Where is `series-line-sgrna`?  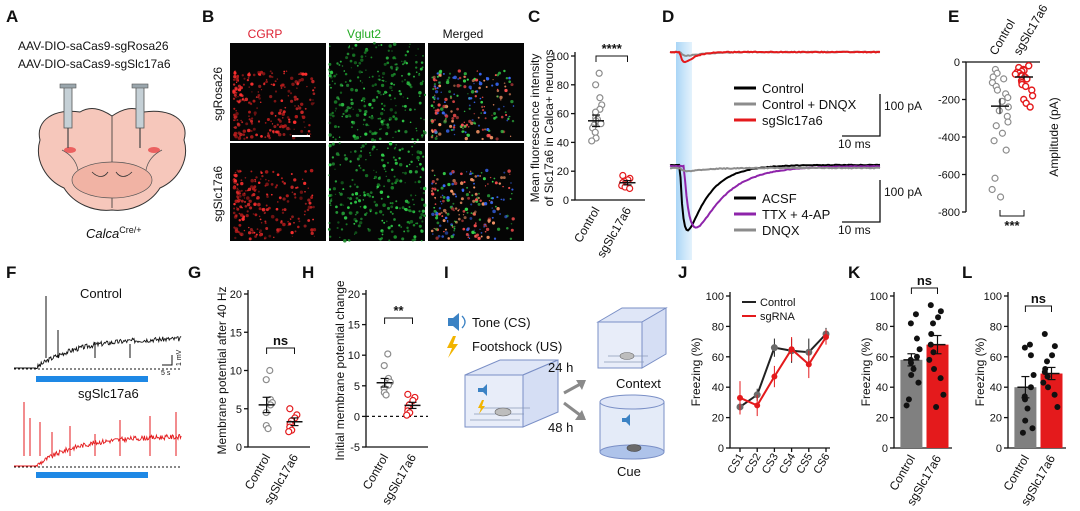
series-line-sgrna is located at coordinates (783, 371).